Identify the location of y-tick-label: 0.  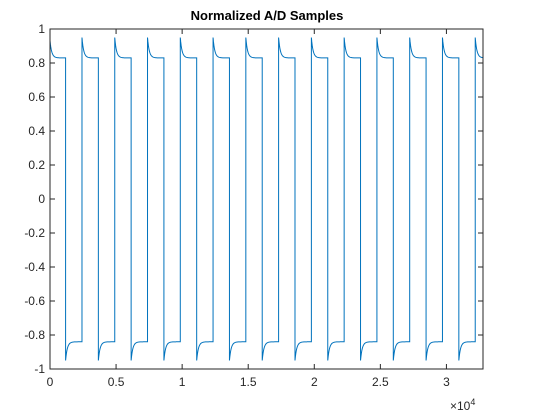
(41, 199).